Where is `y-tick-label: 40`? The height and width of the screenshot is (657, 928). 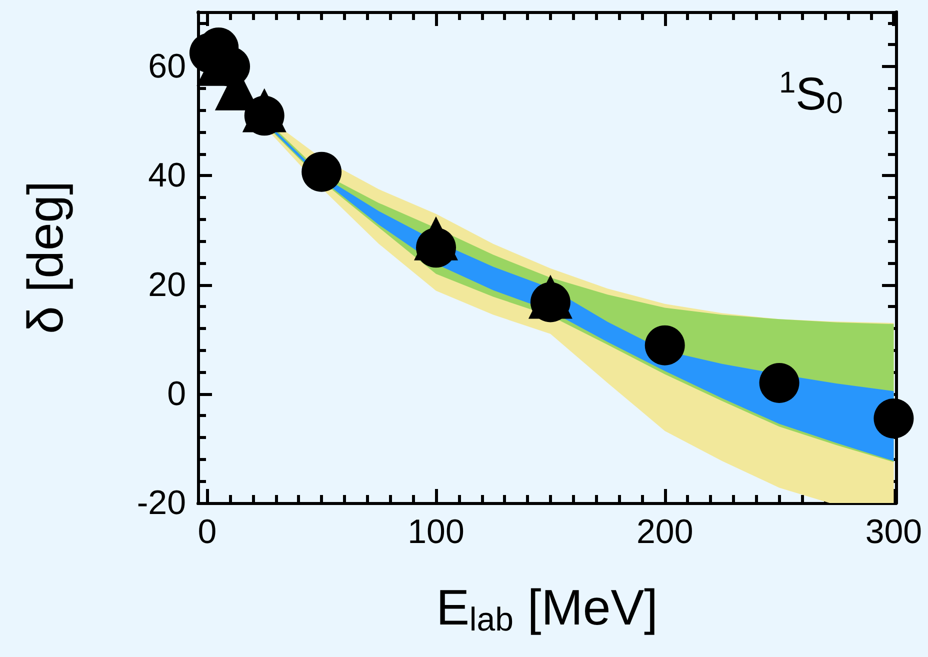
y-tick-label: 40 is located at coordinates (167, 175).